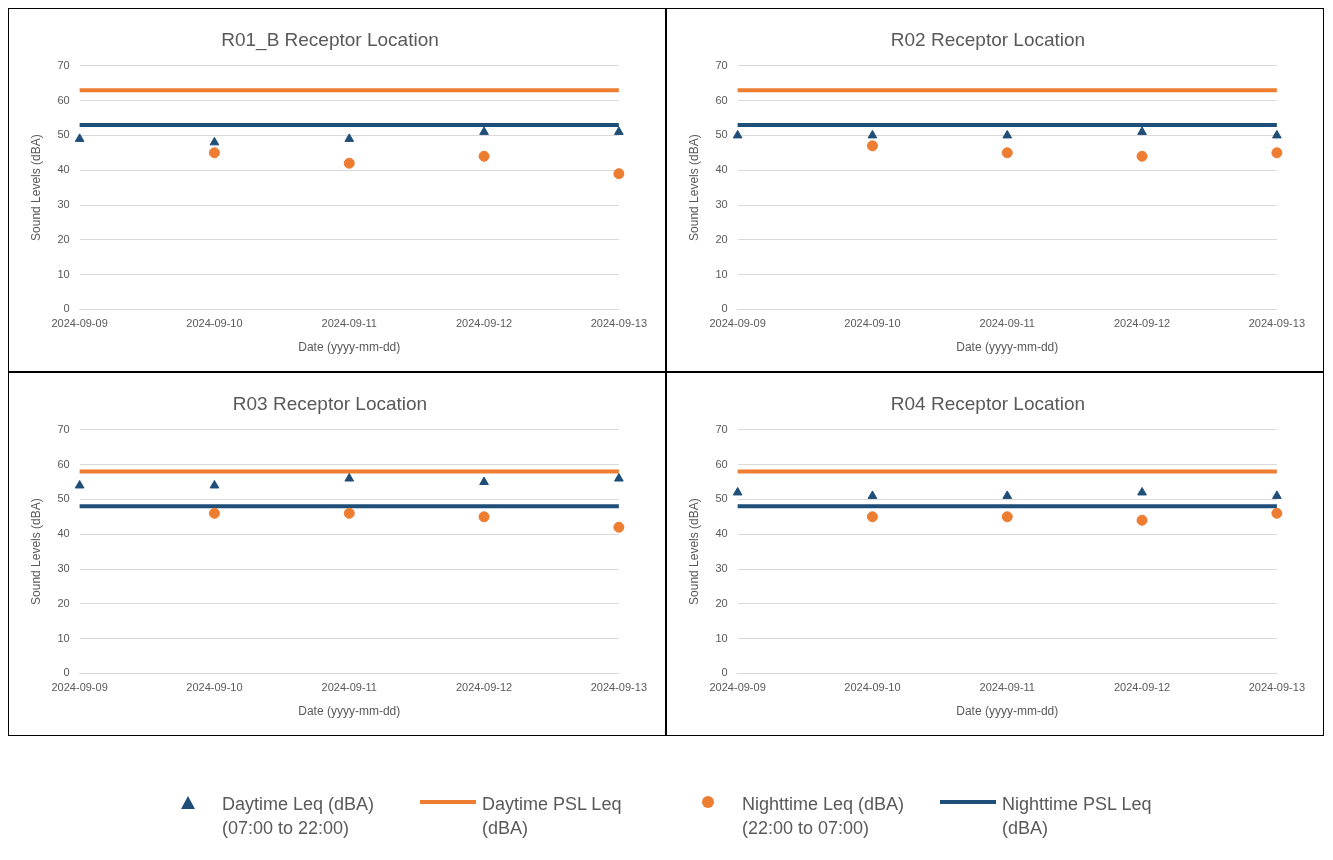 Image resolution: width=1333 pixels, height=860 pixels. What do you see at coordinates (552, 816) in the screenshot?
I see `legend-label: Daytime PSL Leq (dBA)` at bounding box center [552, 816].